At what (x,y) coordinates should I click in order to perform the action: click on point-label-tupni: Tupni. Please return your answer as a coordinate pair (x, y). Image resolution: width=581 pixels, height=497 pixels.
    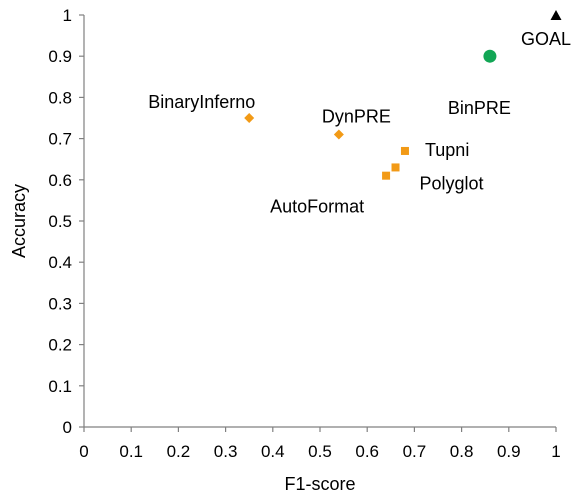
    Looking at the image, I should click on (447, 150).